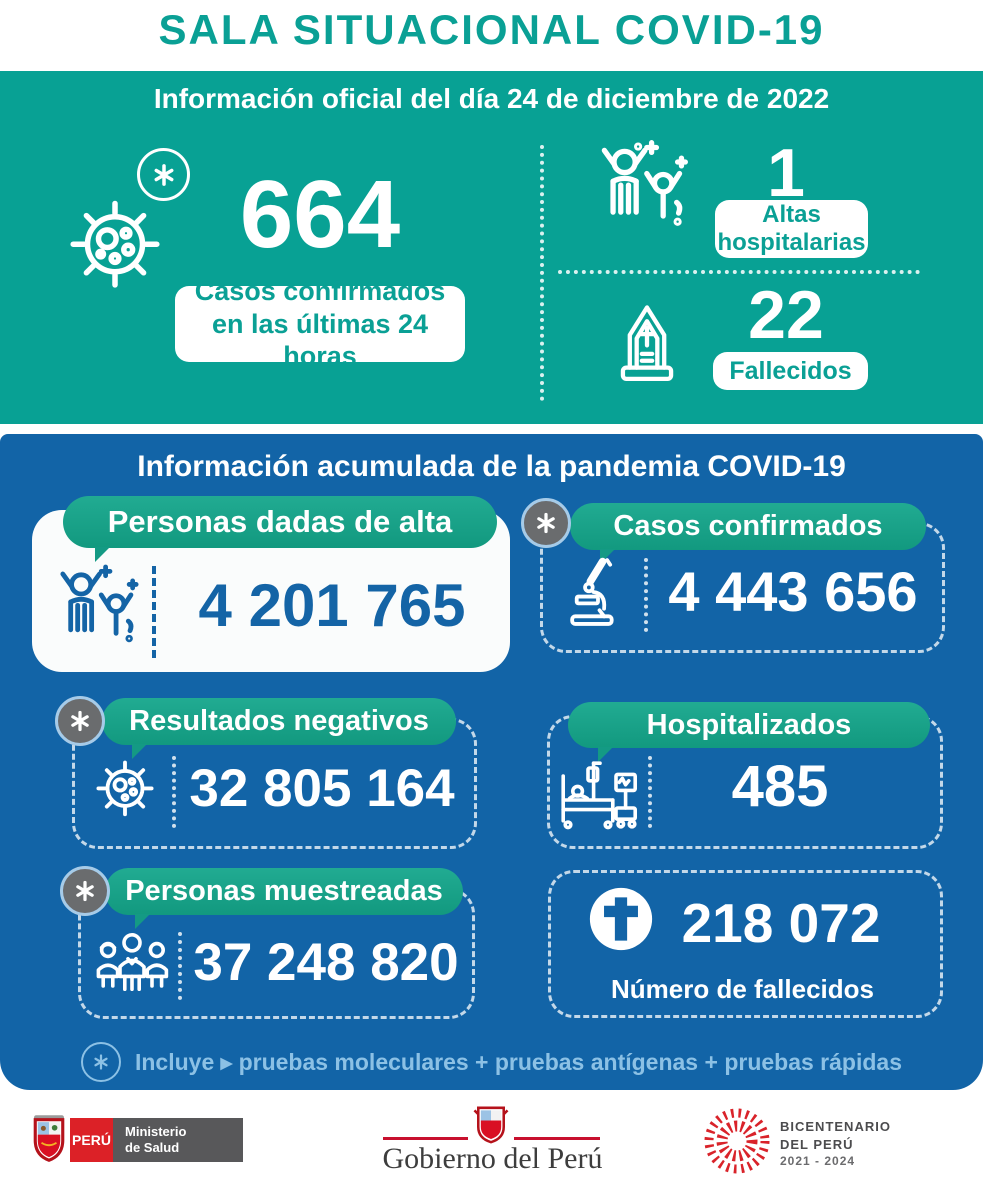 This screenshot has width=983, height=1191. Describe the element at coordinates (596, 792) in the screenshot. I see `hospital-bed-icon` at that location.